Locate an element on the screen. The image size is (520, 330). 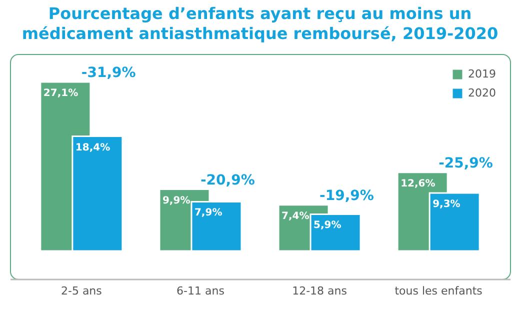
data-label: 9,9% is located at coordinates (176, 200).